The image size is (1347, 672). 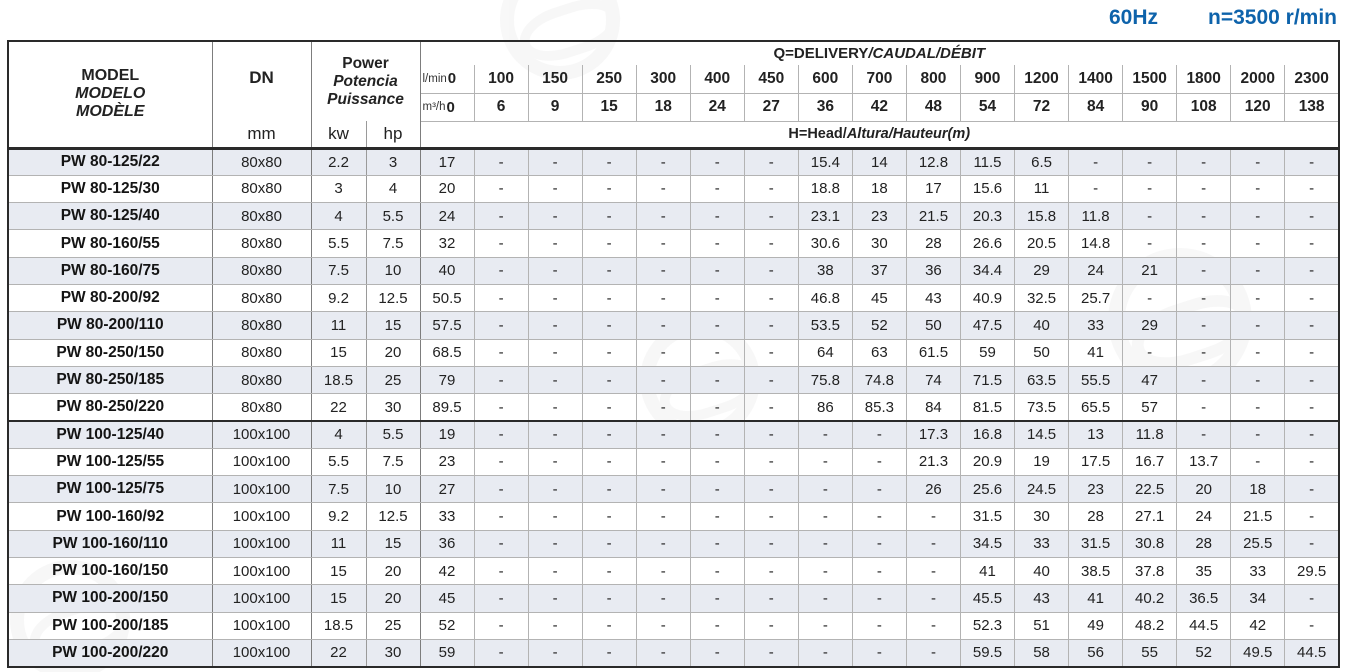 What do you see at coordinates (879, 243) in the screenshot?
I see `head-value-cell: 30` at bounding box center [879, 243].